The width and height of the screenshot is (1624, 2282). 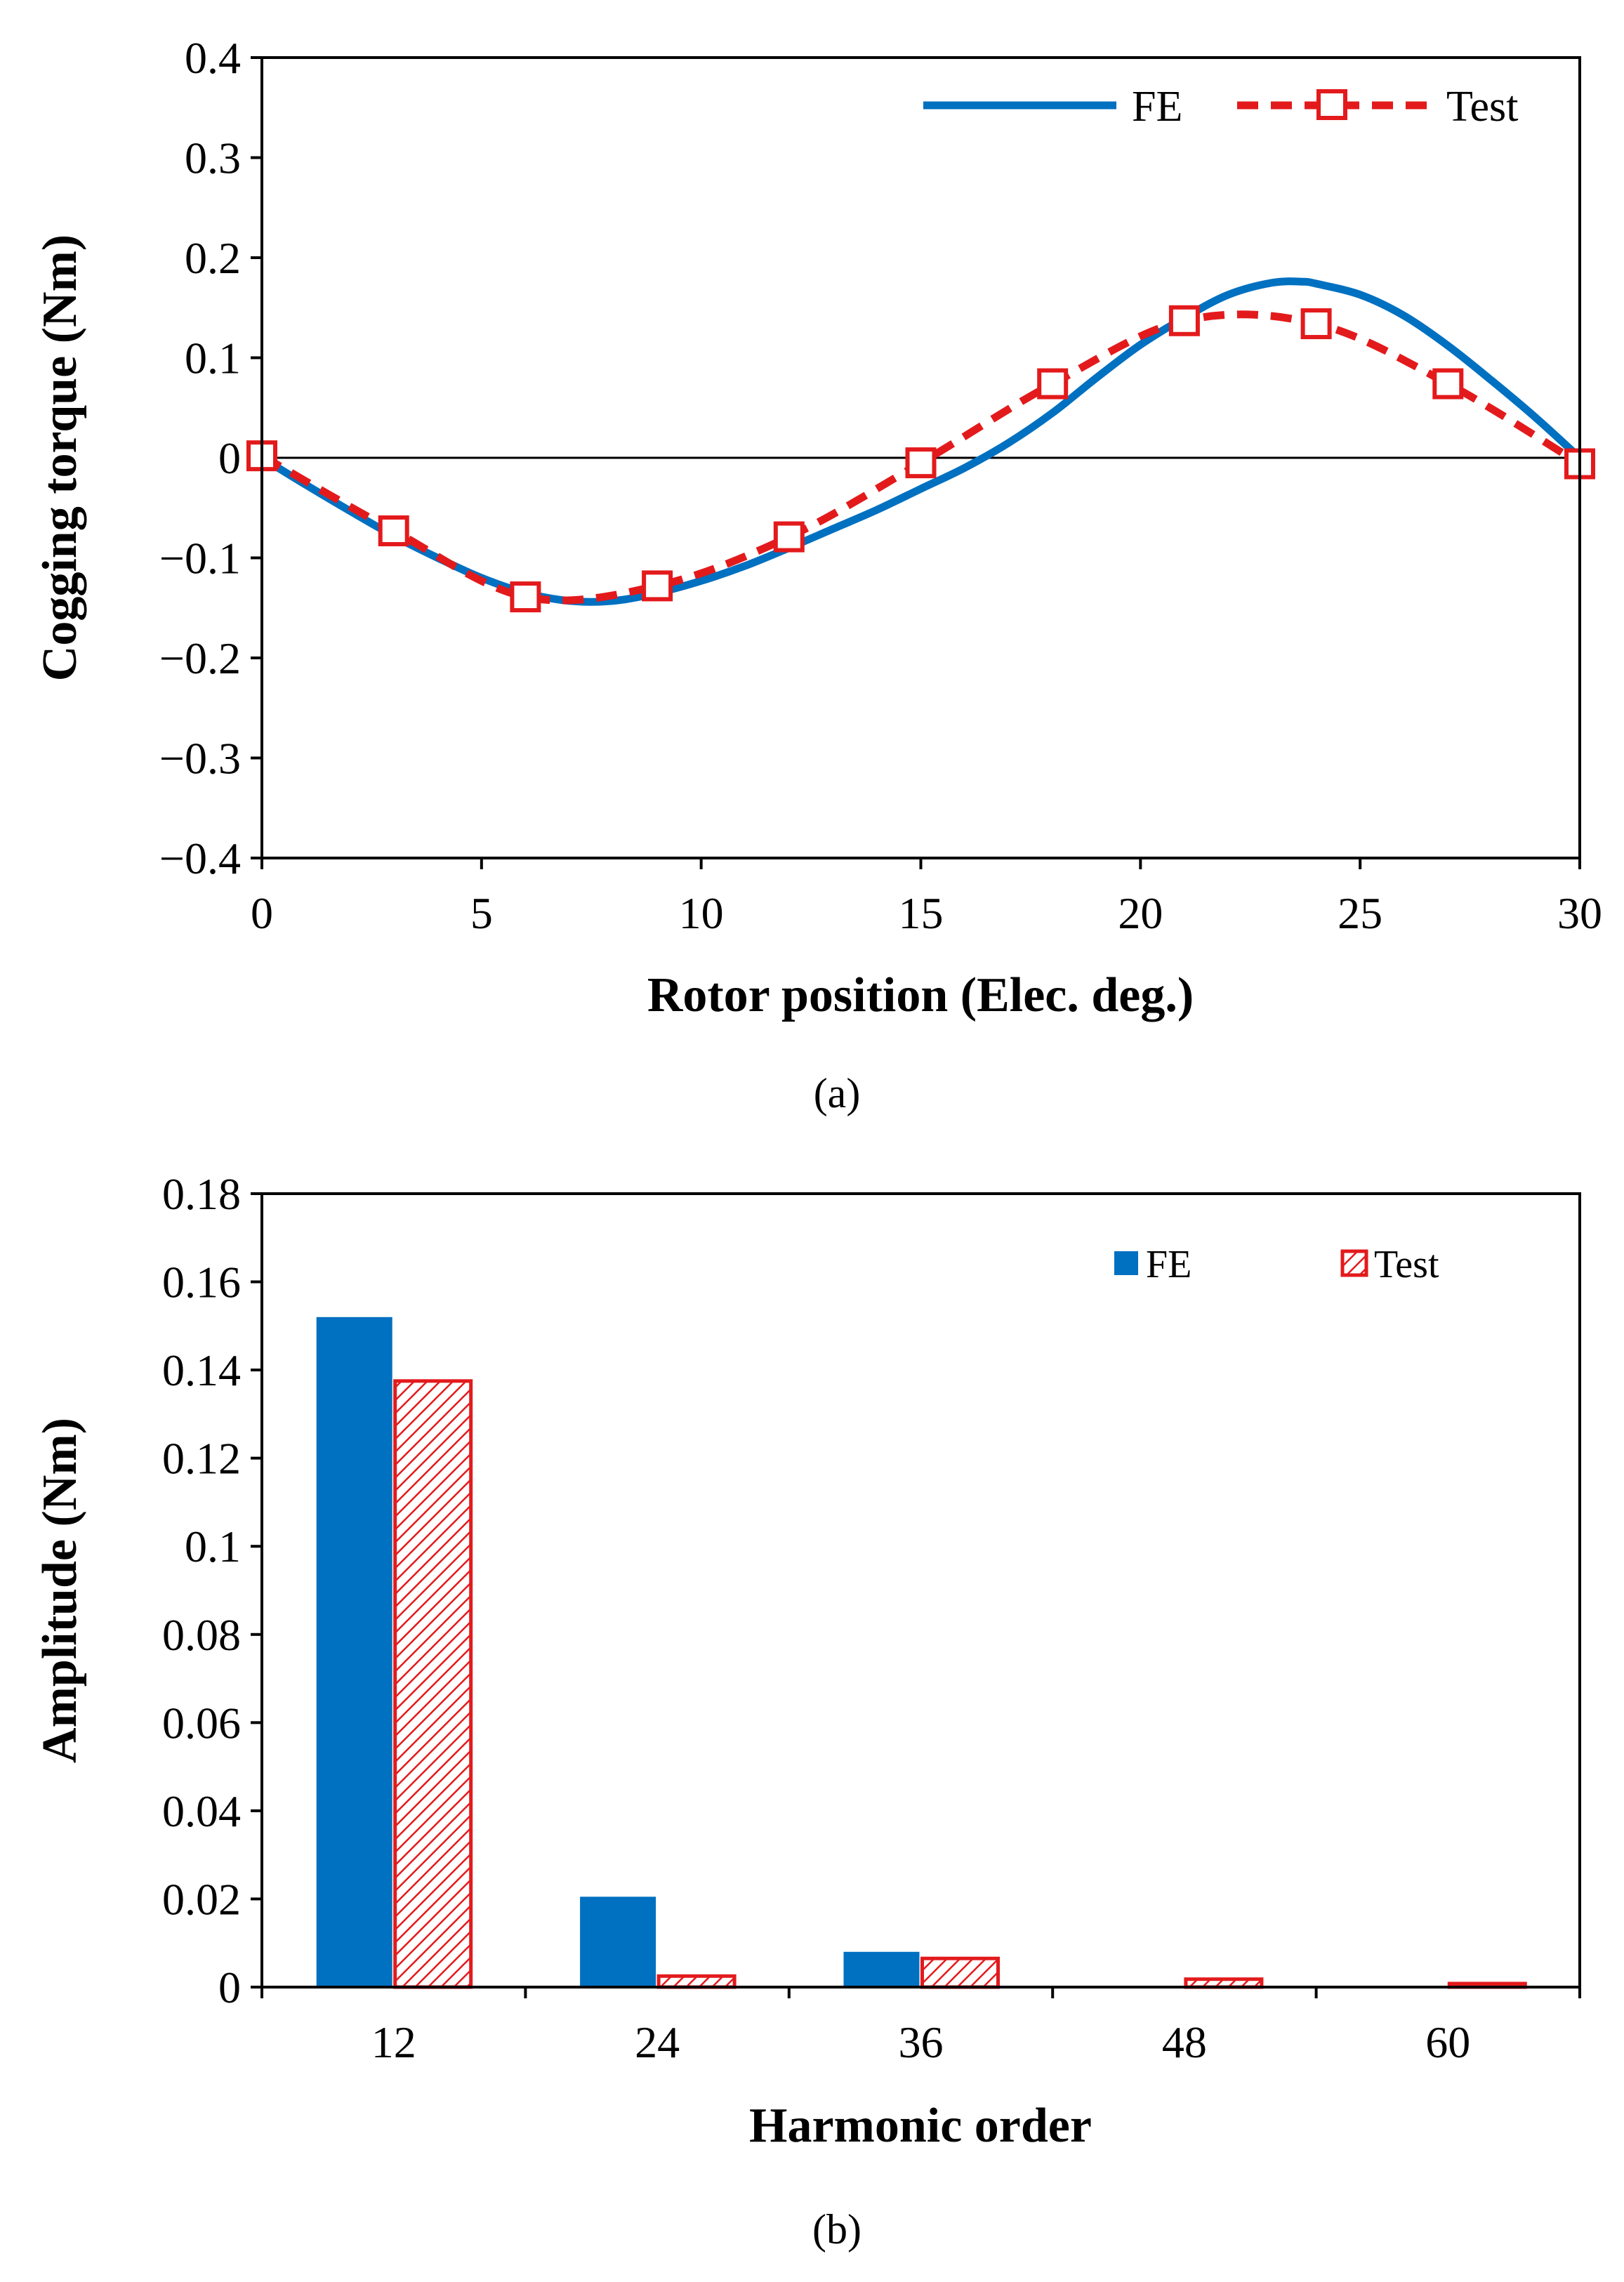 I want to click on legend-test-swatch, so click(x=1354, y=1263).